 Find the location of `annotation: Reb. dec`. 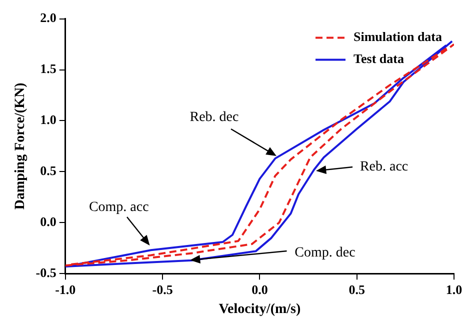

annotation: Reb. dec is located at coordinates (214, 117).